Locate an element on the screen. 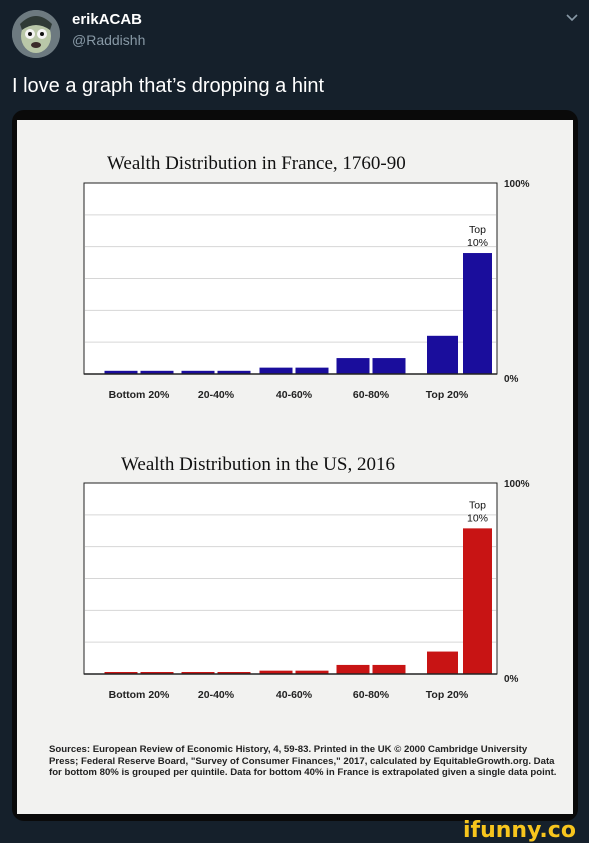 The image size is (589, 843). us-bar-top10 is located at coordinates (477, 601).